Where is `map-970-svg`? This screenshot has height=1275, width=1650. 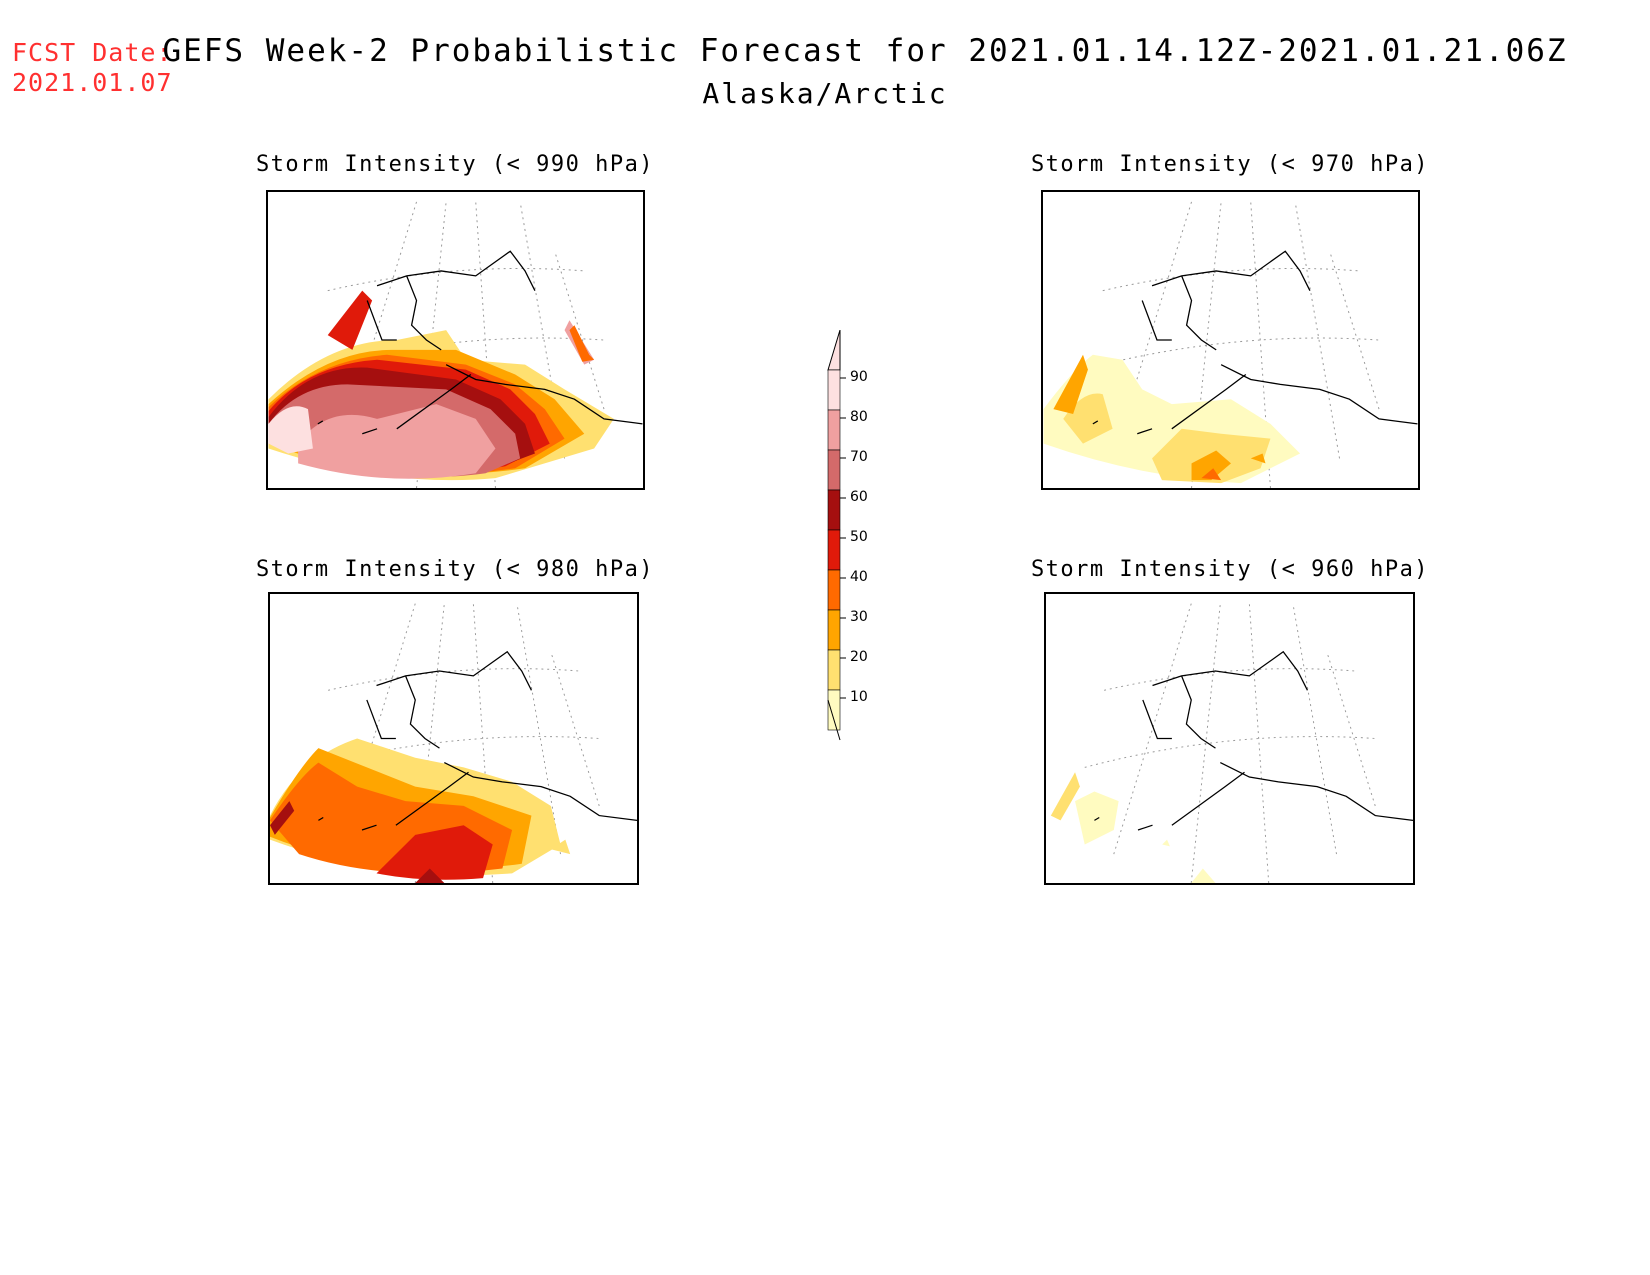 map-970-svg is located at coordinates (1230, 344).